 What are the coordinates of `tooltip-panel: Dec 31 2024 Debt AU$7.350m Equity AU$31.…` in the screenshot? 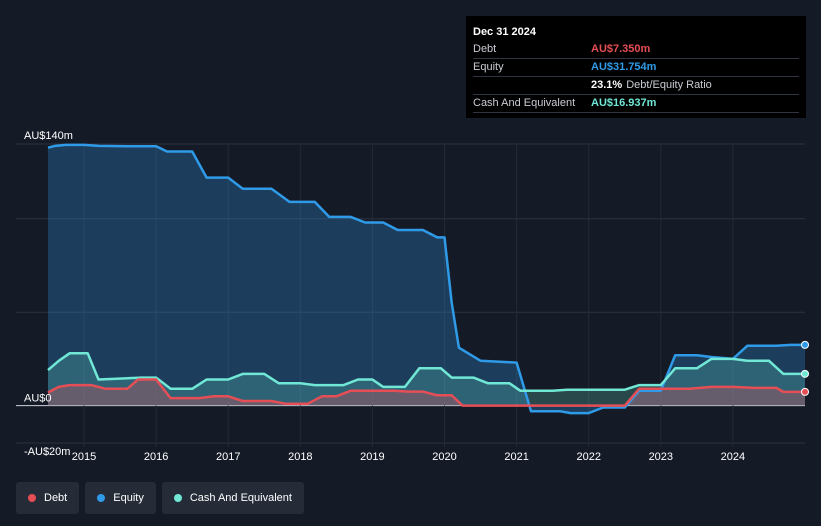 It's located at (636, 67).